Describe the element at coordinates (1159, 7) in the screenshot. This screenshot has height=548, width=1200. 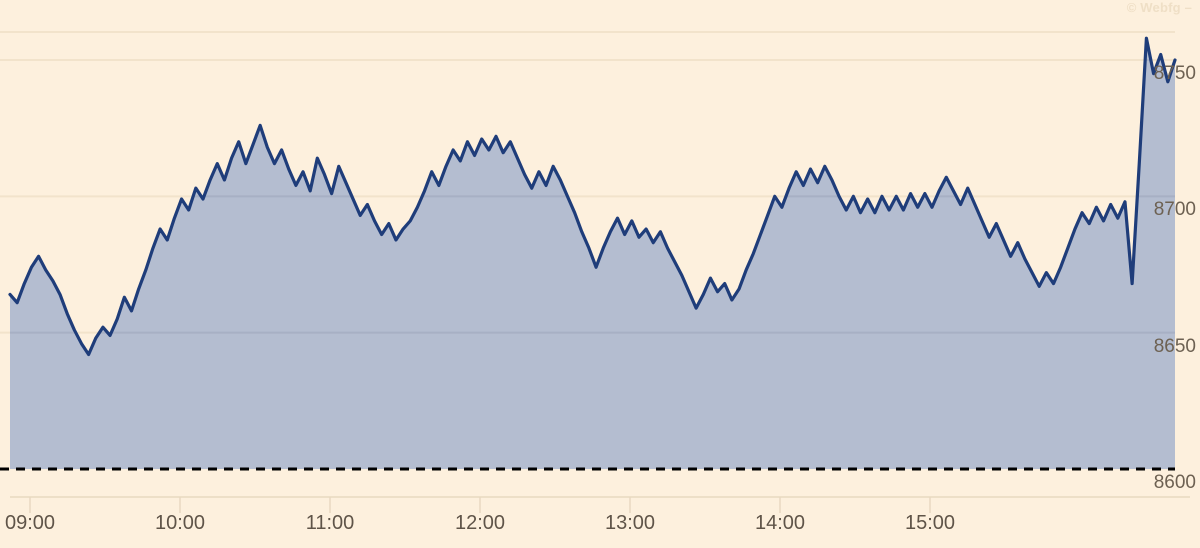
I see `provider-watermark: © Webfg –` at that location.